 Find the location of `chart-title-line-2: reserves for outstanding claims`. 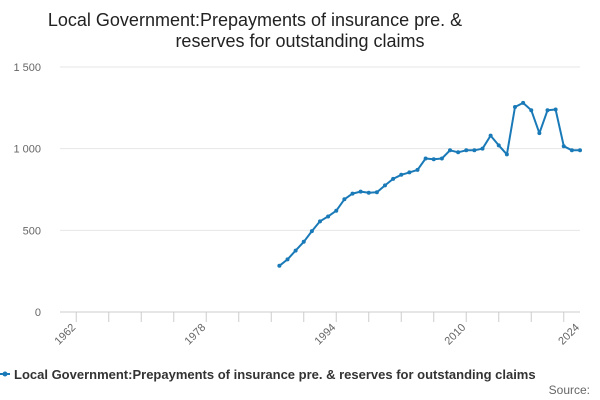

chart-title-line-2: reserves for outstanding claims is located at coordinates (299, 41).